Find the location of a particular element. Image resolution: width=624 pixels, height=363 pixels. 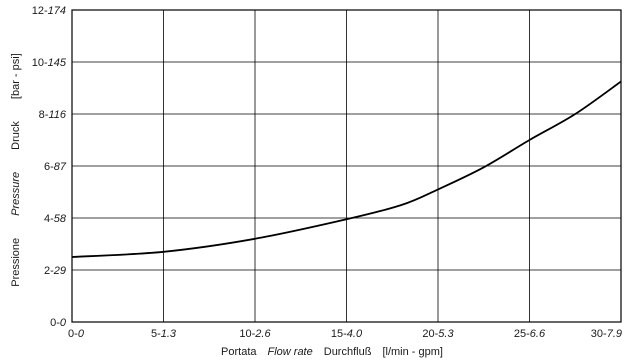

y-tick-label: 10-145 is located at coordinates (49, 63).